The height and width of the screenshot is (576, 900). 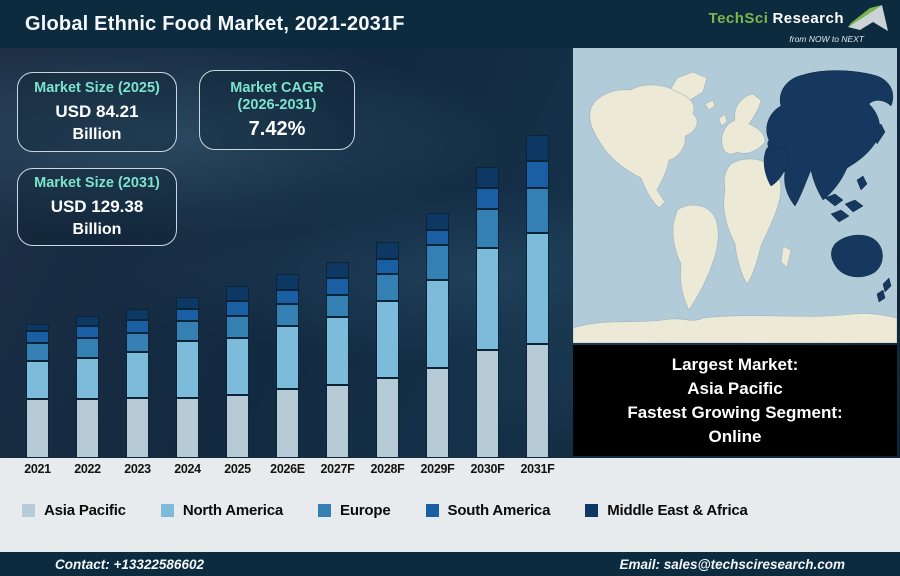 I want to click on bar-2029F, so click(x=437, y=335).